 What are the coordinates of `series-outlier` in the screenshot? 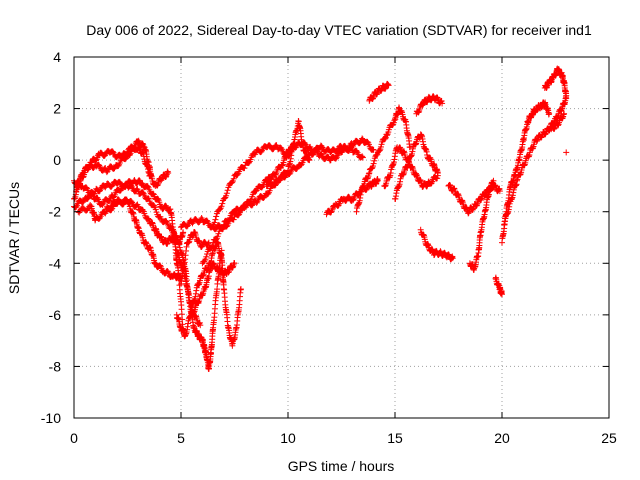 It's located at (566, 152).